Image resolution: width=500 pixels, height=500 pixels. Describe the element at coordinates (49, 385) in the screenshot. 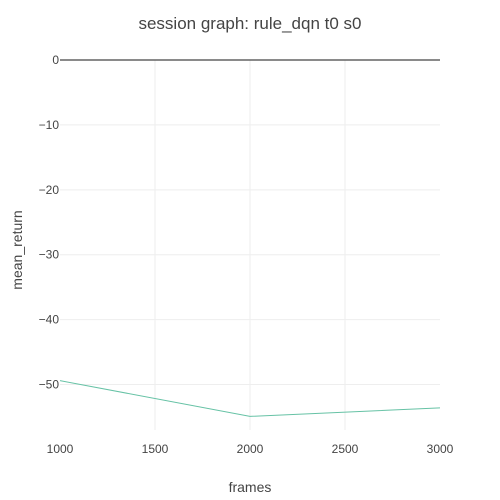

I see `y-tick-label: −50` at that location.